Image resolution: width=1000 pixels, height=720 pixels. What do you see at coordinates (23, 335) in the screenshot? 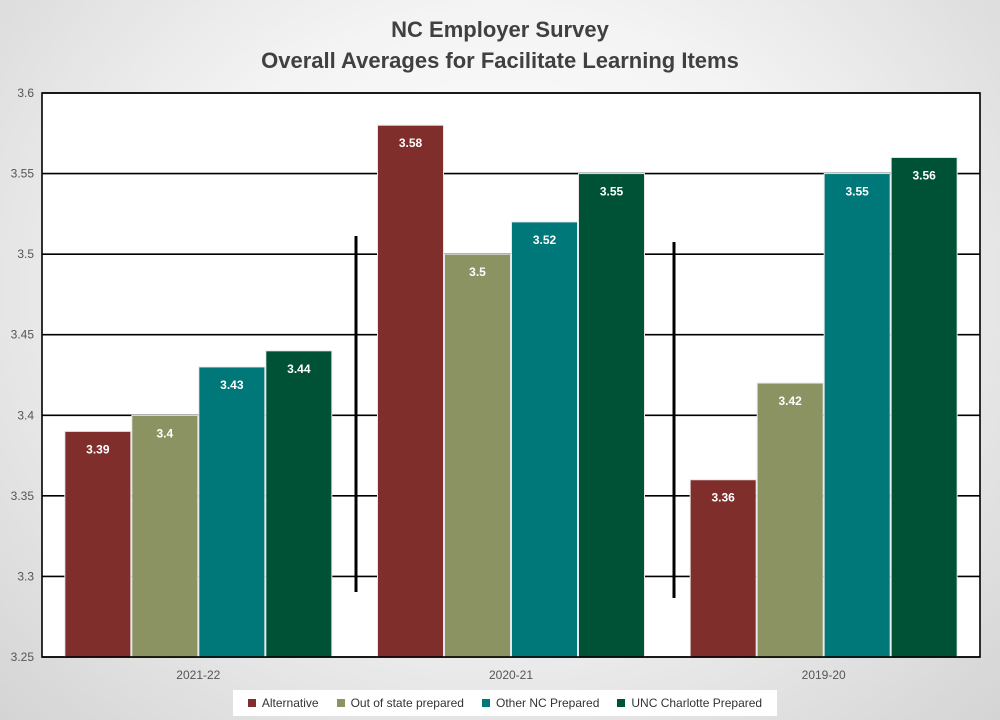
I see `y-tick-label: 3.45` at bounding box center [23, 335].